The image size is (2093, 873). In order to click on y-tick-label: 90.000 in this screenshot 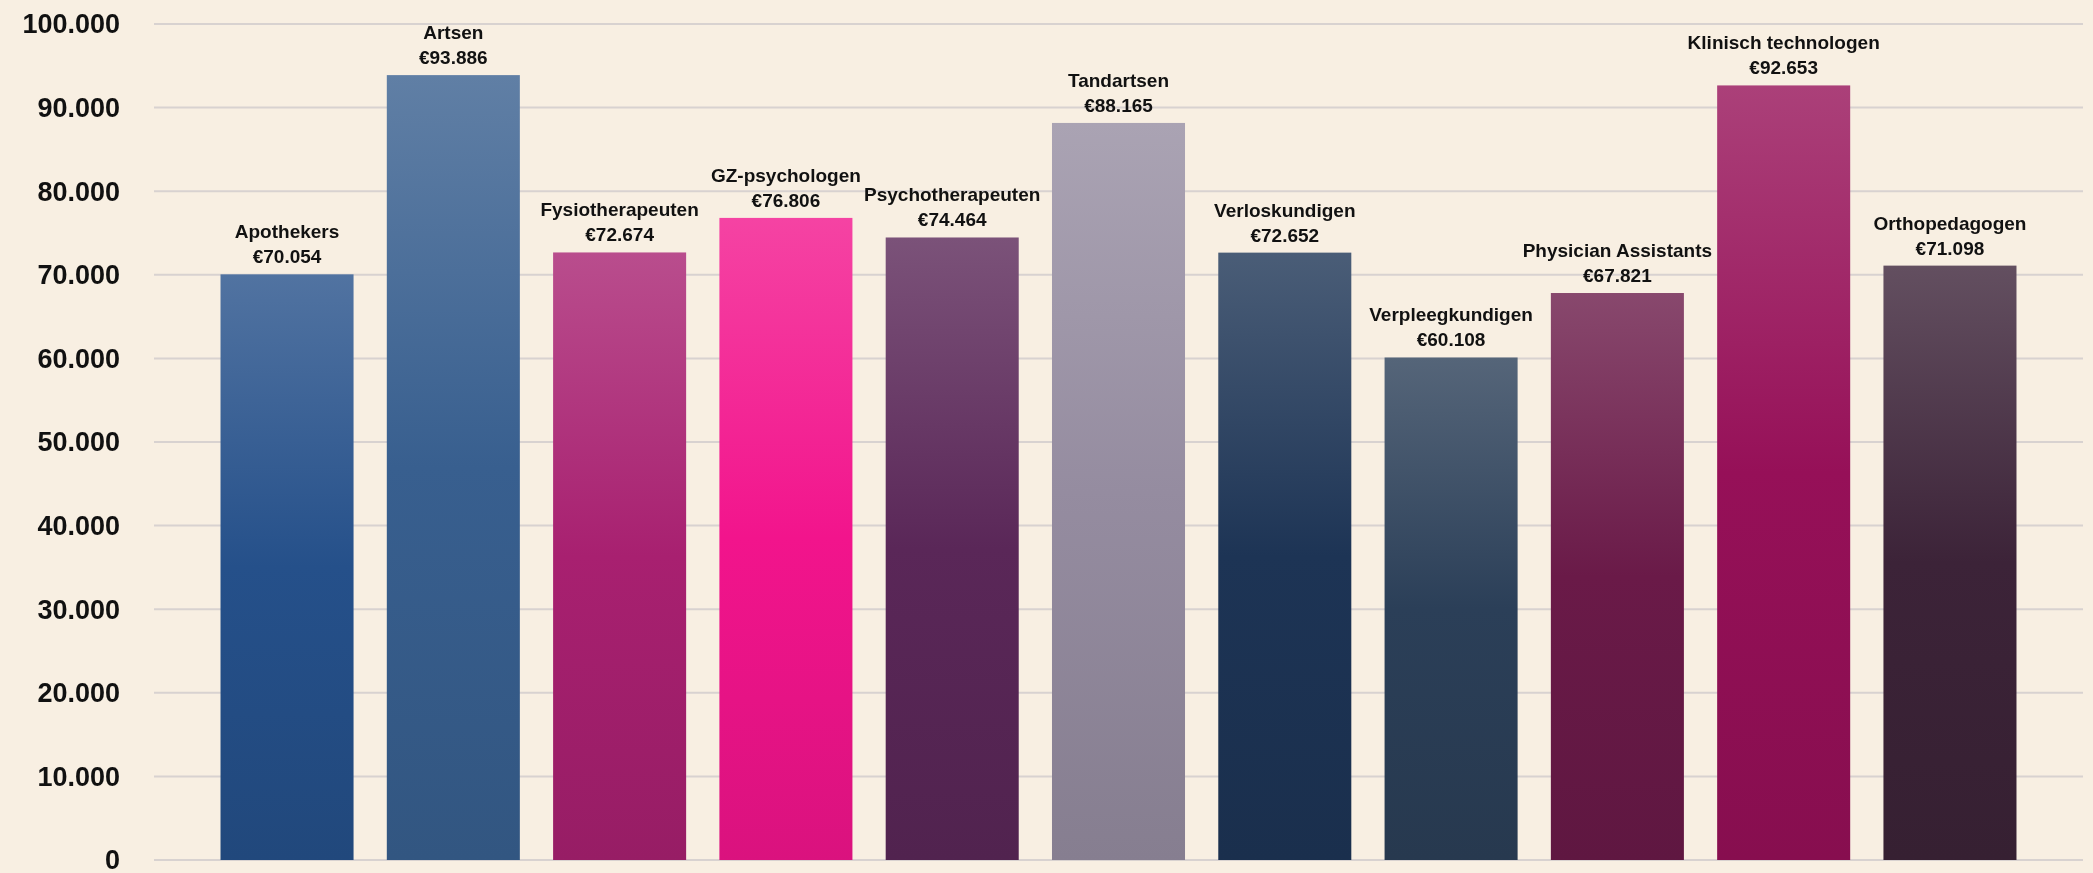, I will do `click(78, 108)`.